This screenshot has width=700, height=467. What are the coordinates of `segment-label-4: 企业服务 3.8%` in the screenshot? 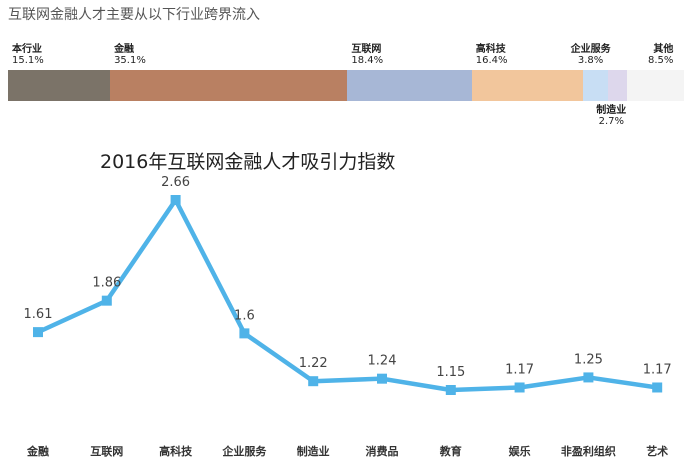 It's located at (591, 55).